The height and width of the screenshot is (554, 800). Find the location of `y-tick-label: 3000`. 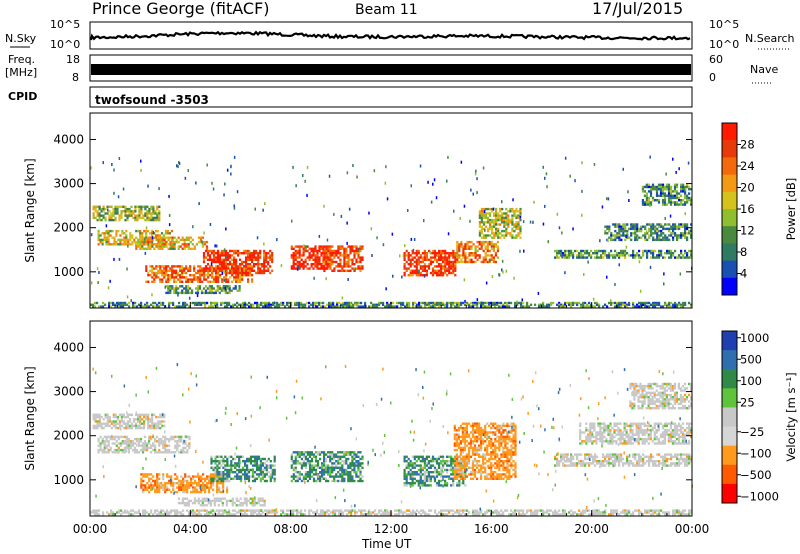

y-tick-label: 3000 is located at coordinates (68, 184).